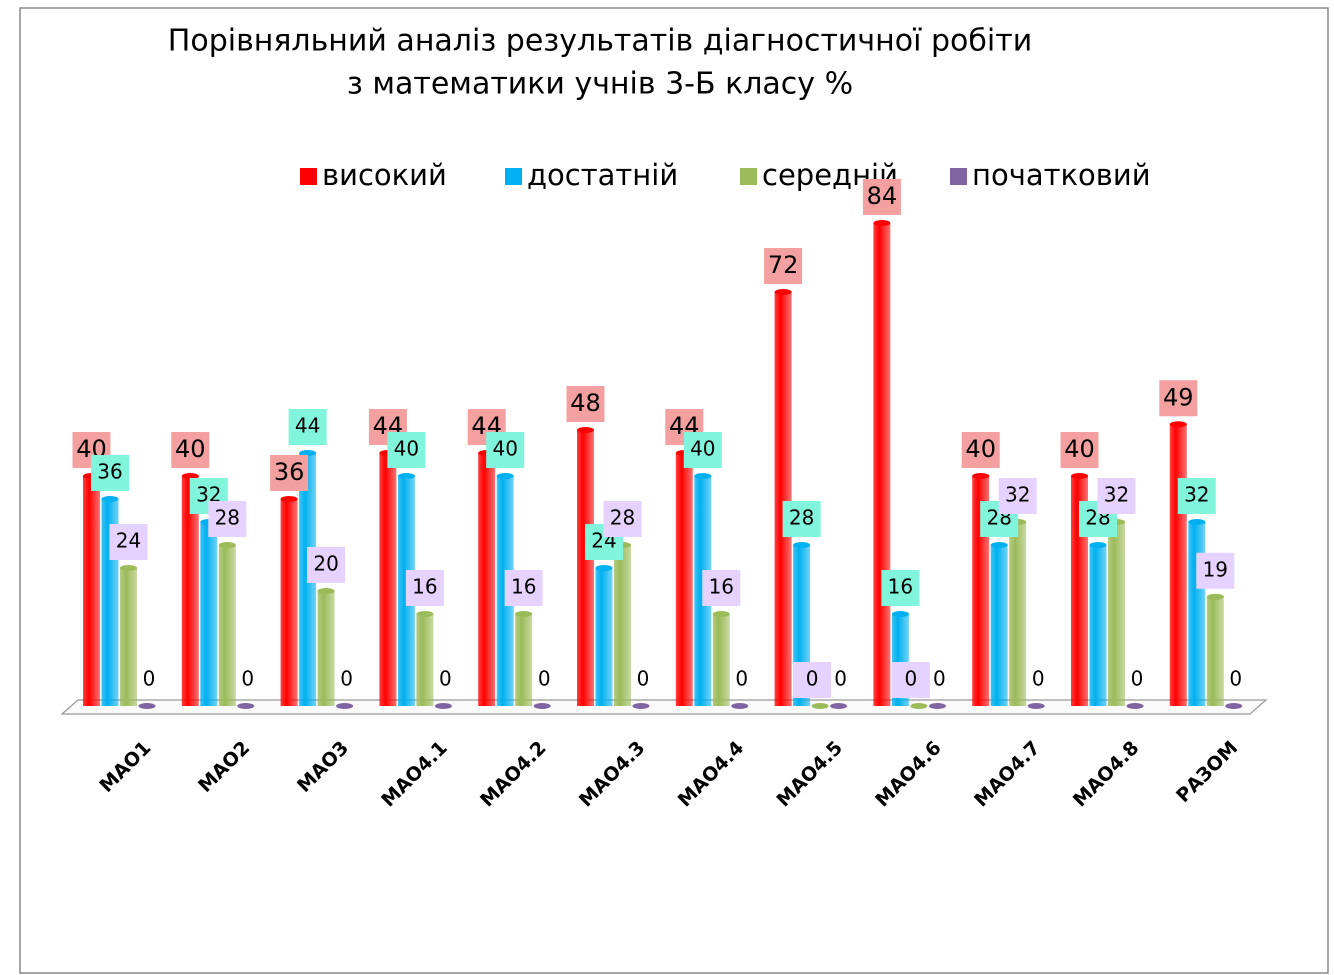 This screenshot has width=1334, height=975. What do you see at coordinates (1215, 569) in the screenshot?
I see `data-label: 19` at bounding box center [1215, 569].